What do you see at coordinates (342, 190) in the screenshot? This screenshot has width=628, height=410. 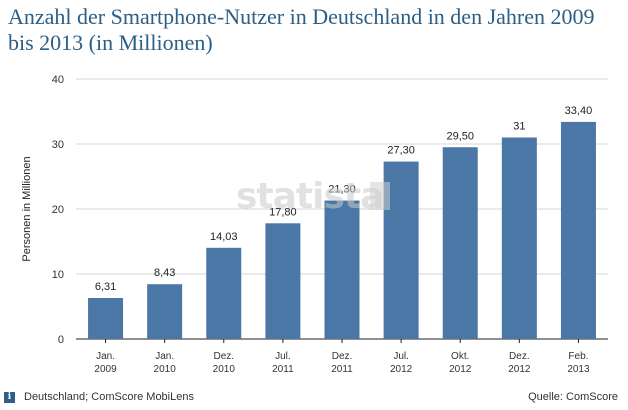 I see `data-label: 21,30` at bounding box center [342, 190].